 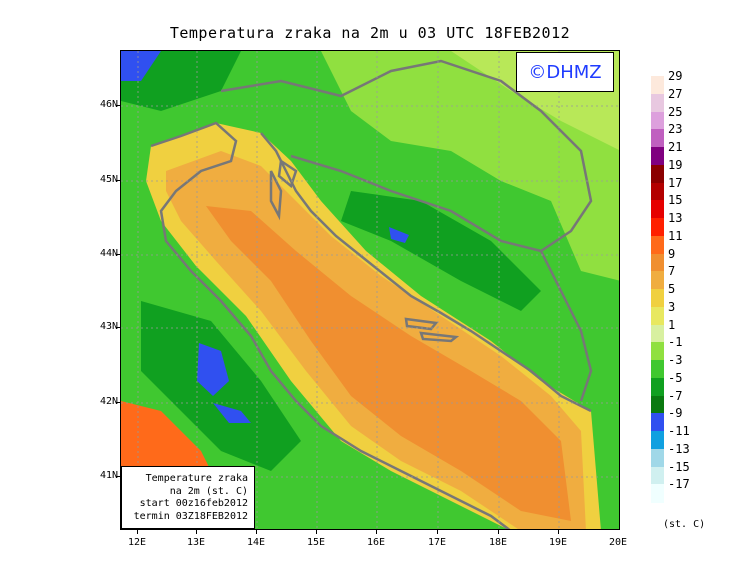 I want to click on lon-label-16e: 16E, so click(x=376, y=542).